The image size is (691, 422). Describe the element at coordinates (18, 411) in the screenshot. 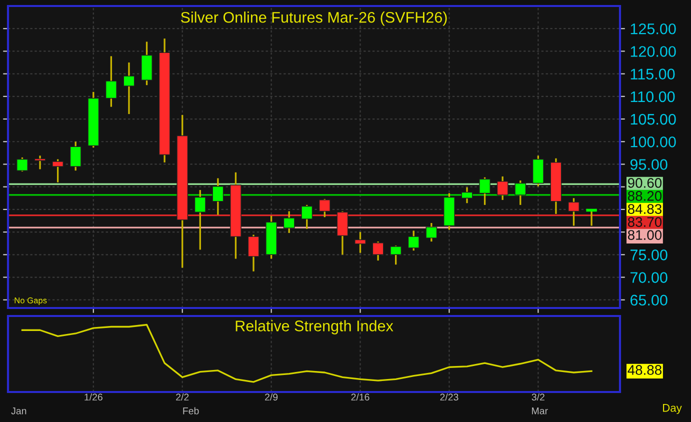

I see `text: Jan` at that location.